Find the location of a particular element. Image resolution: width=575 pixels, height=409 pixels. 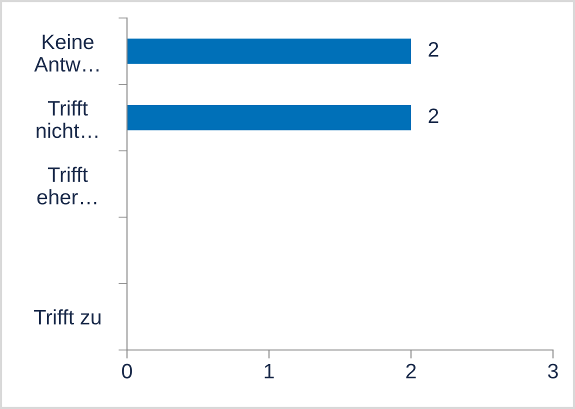

x-tick-label: 2 is located at coordinates (411, 371).